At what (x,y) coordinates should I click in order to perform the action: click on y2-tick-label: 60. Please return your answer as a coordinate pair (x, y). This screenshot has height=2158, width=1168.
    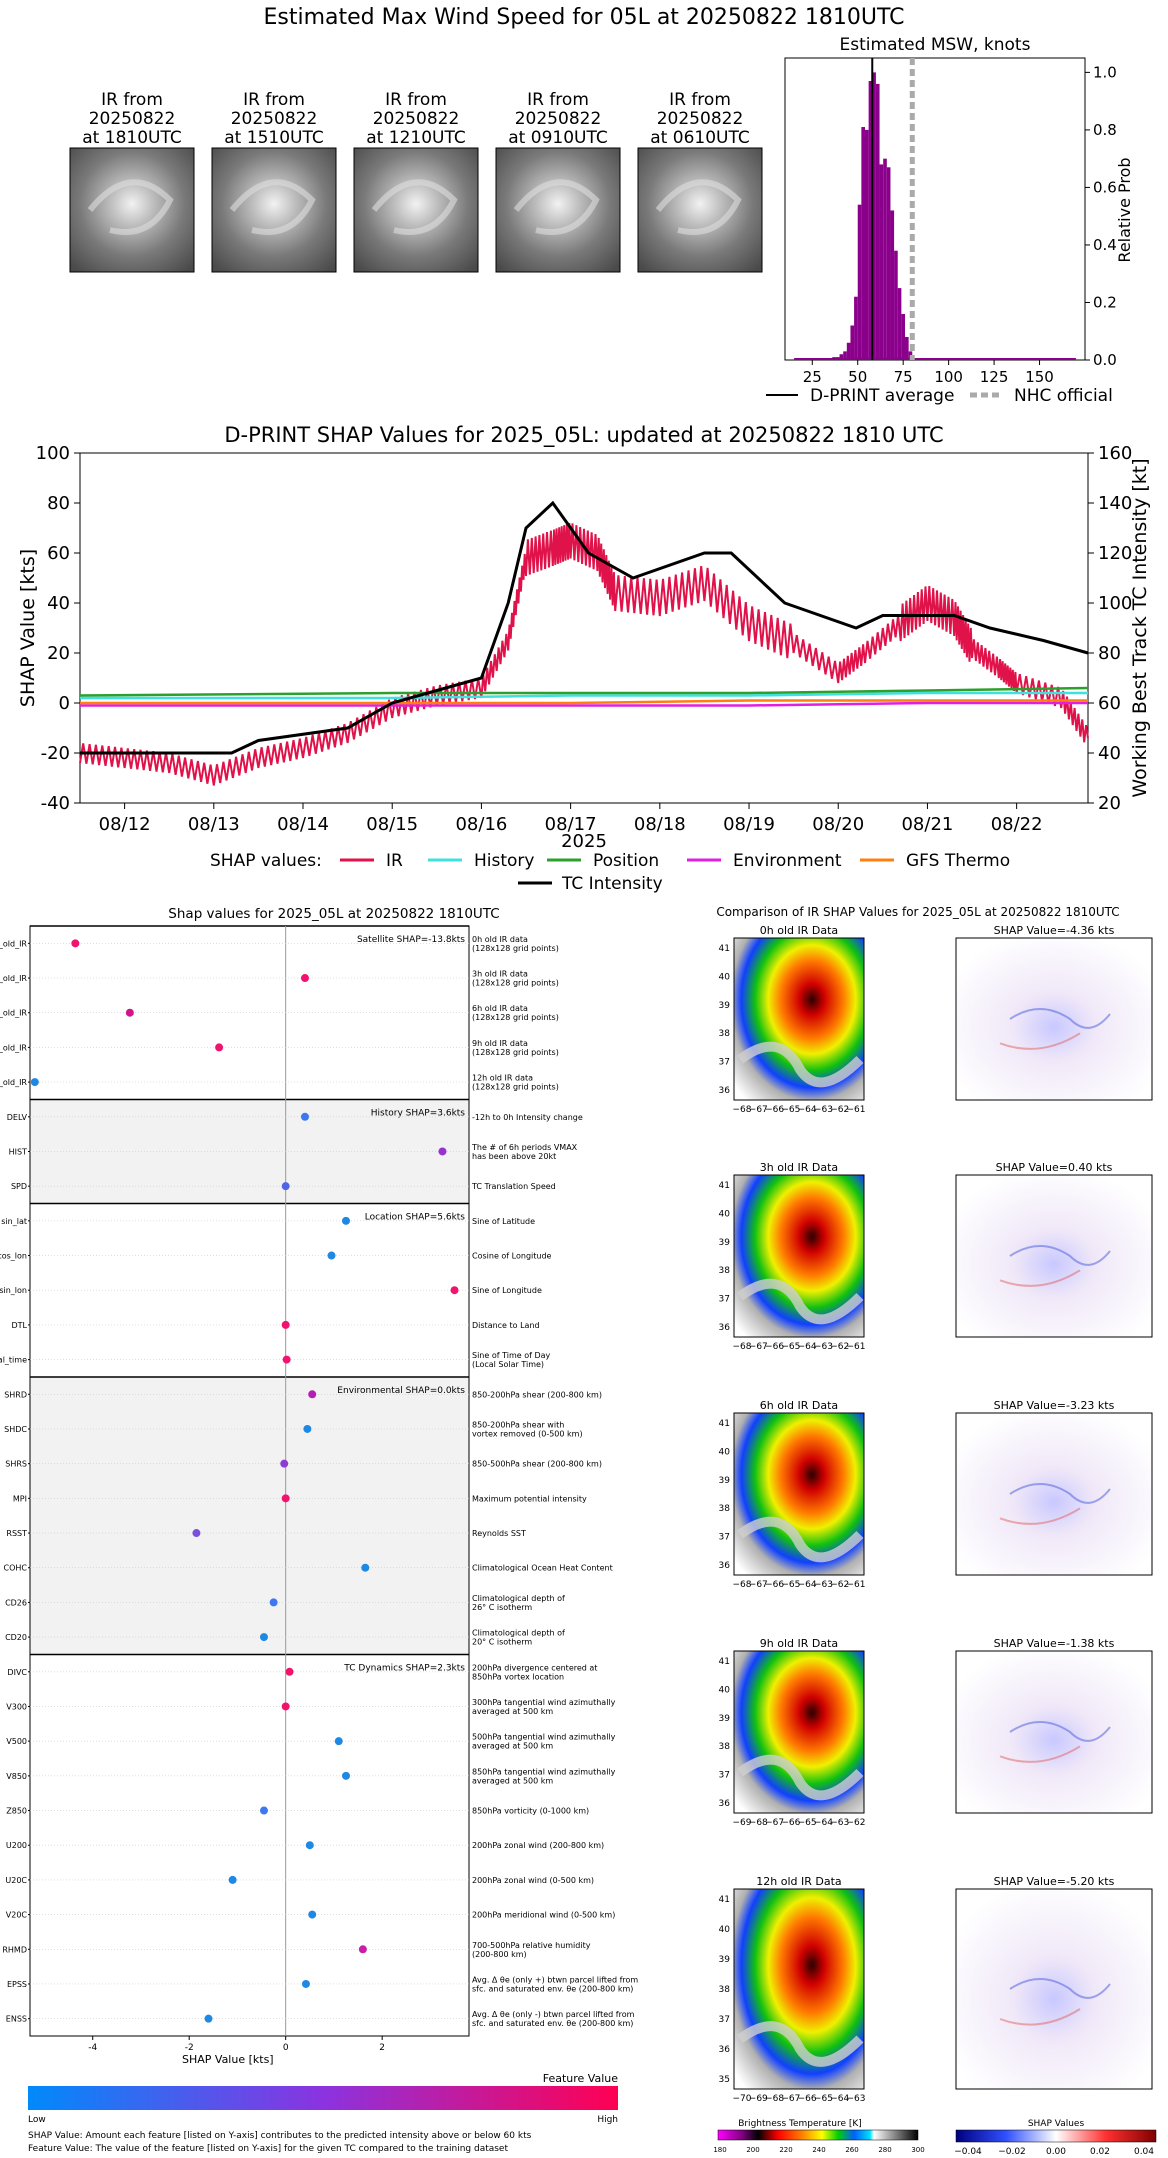
    Looking at the image, I should click on (1109, 703).